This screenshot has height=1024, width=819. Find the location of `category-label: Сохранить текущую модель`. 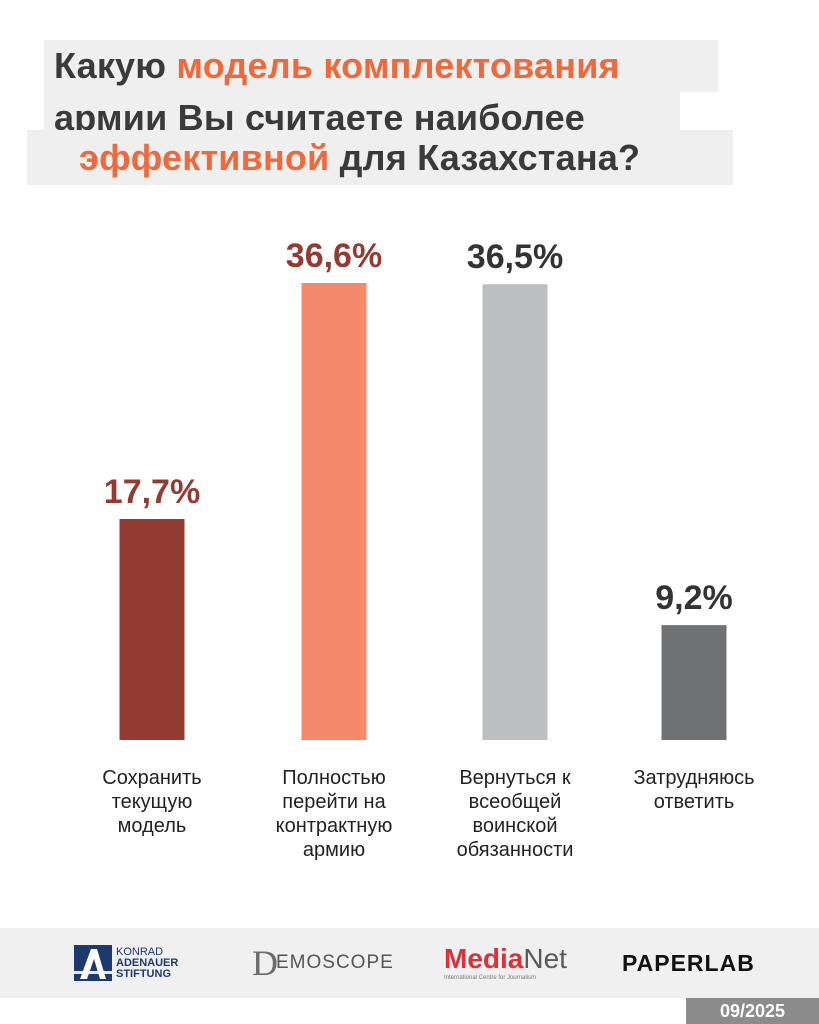

category-label: Сохранить текущую модель is located at coordinates (152, 802).